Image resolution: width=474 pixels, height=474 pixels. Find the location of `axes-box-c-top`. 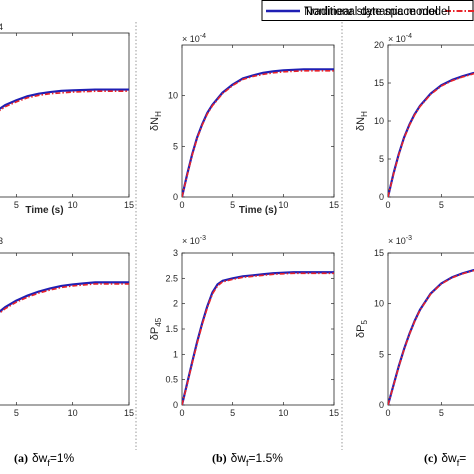

axes-box-c-top is located at coordinates (430, 121).